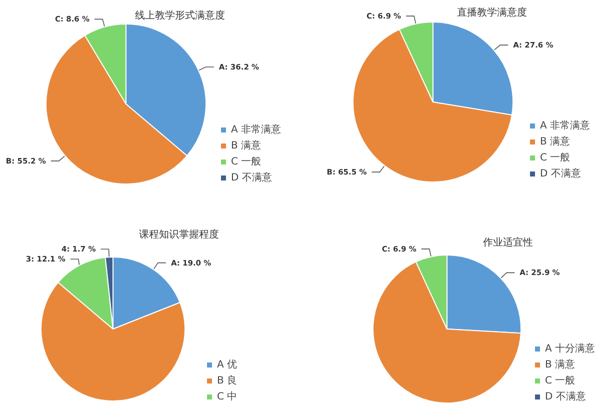  What do you see at coordinates (180, 16) in the screenshot?
I see `chart-title: 线上教学形式满意度` at bounding box center [180, 16].